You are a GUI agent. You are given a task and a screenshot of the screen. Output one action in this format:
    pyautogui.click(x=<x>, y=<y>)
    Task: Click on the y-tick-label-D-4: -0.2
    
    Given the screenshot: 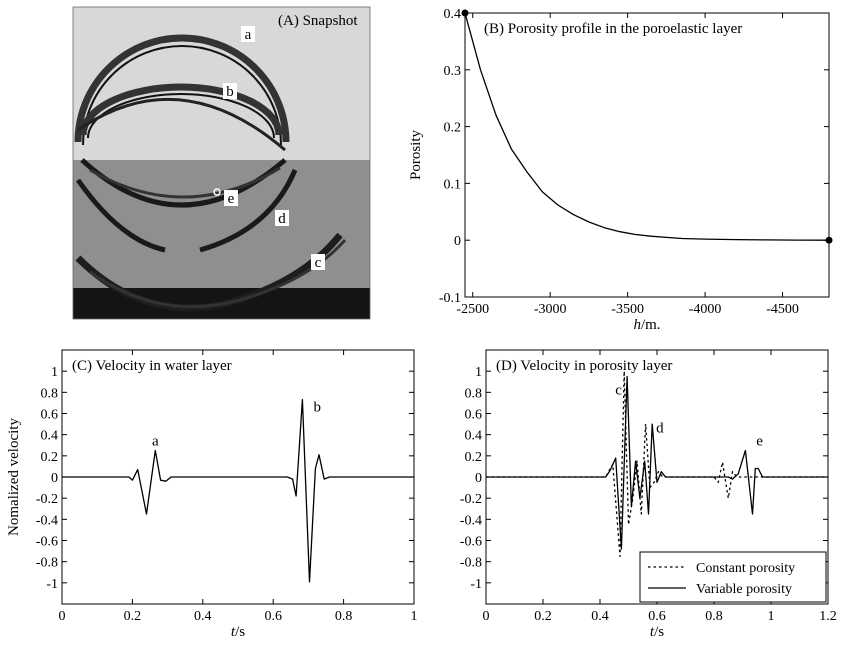 What is the action you would take?
    pyautogui.click(x=471, y=499)
    